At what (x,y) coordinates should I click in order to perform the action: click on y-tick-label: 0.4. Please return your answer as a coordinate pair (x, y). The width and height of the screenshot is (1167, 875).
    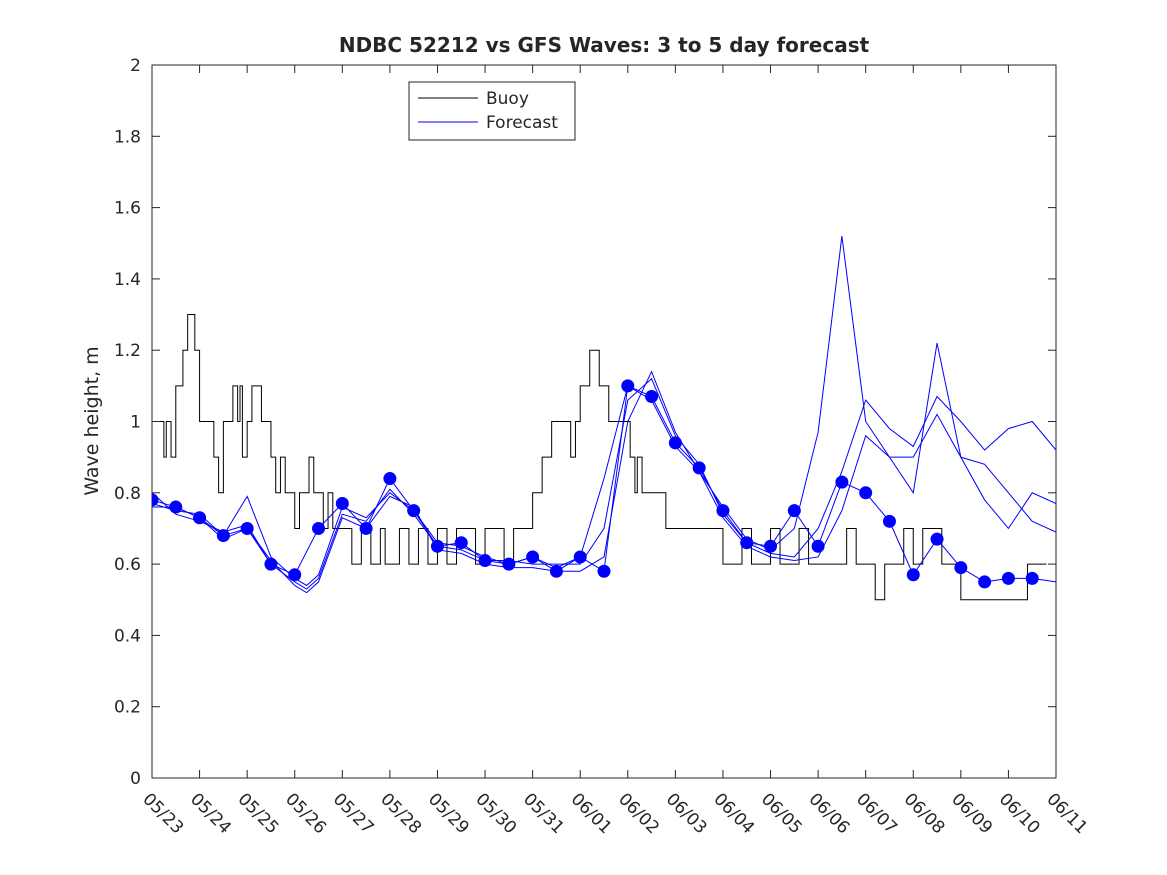
    Looking at the image, I should click on (127, 636).